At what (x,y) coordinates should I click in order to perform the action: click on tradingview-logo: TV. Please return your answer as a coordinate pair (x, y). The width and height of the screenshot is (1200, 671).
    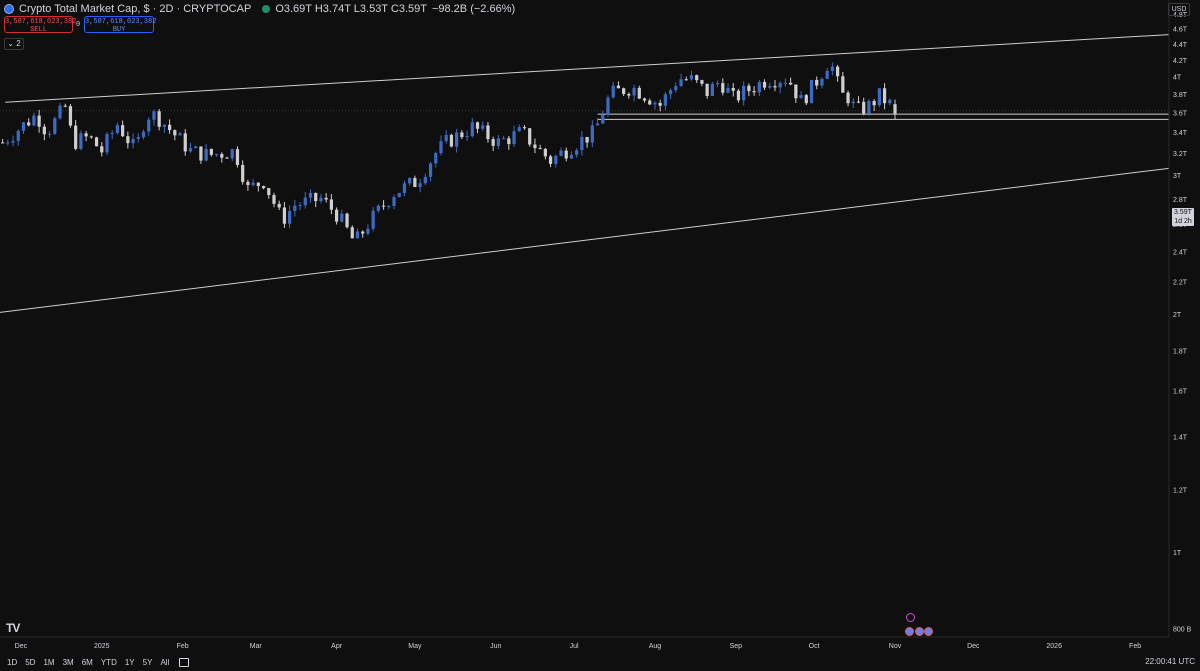
    Looking at the image, I should click on (13, 628).